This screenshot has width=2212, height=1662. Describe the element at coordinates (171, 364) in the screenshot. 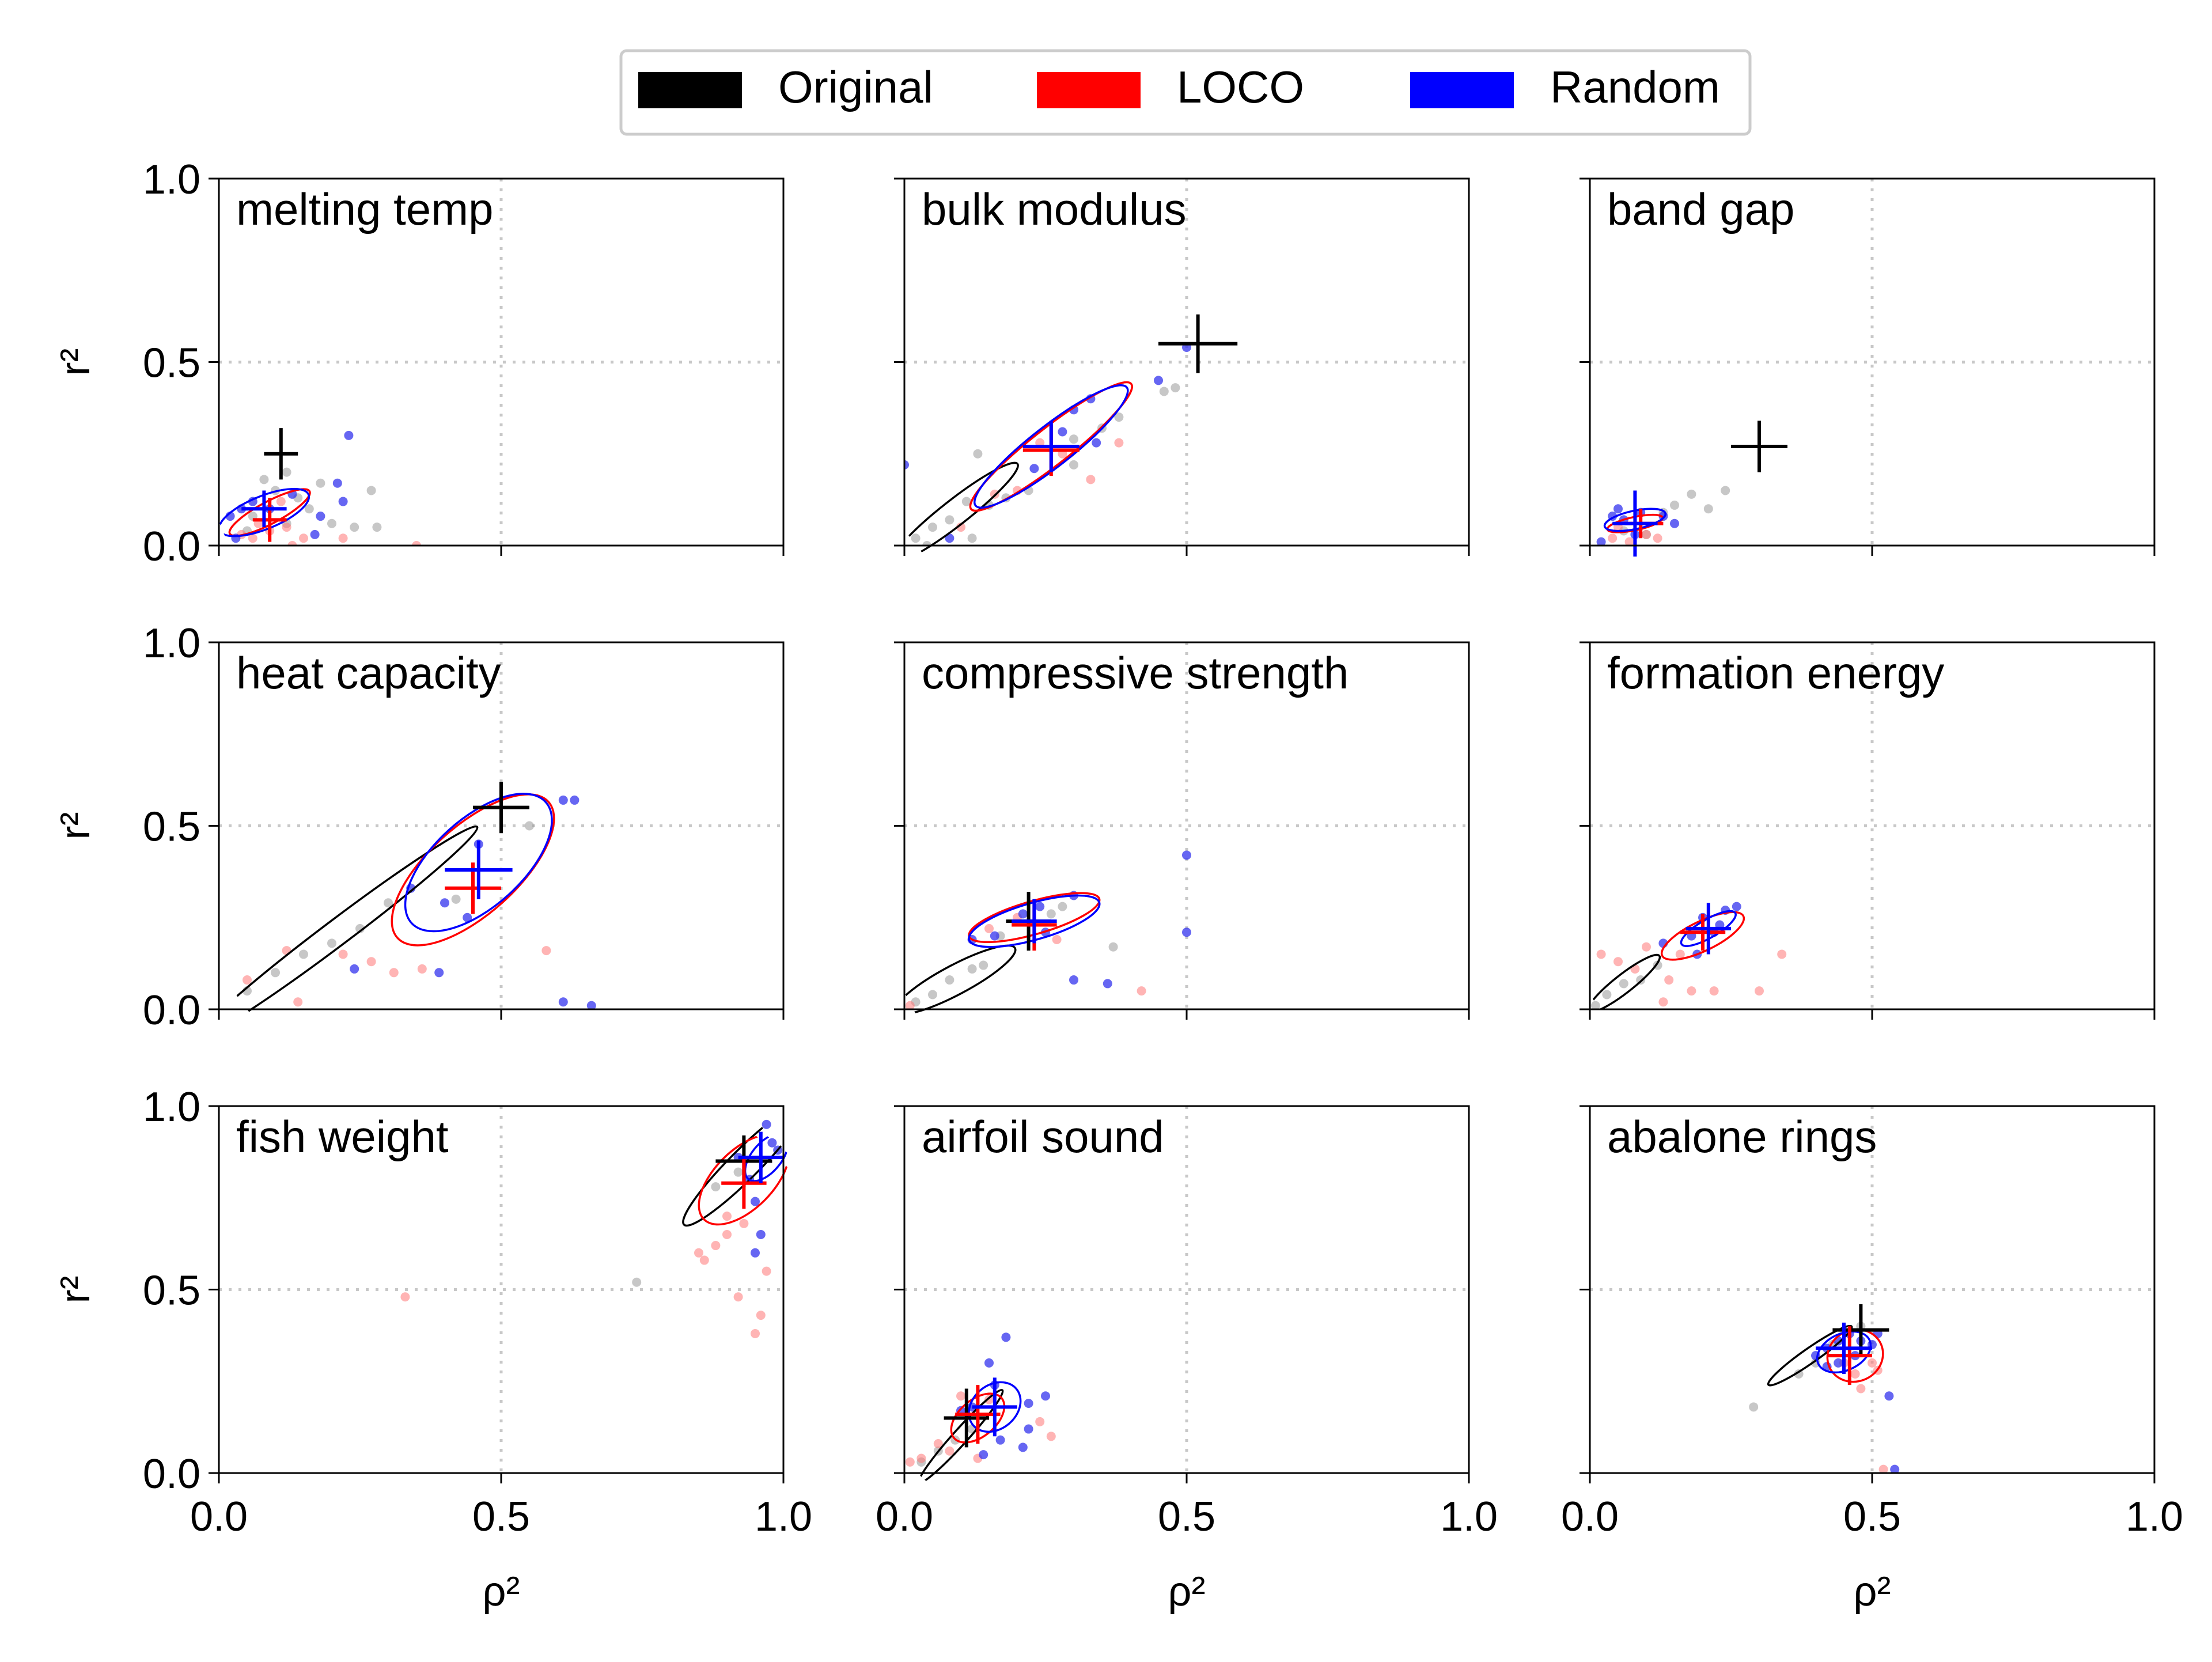

I see `y-tick-label: 0.5` at that location.